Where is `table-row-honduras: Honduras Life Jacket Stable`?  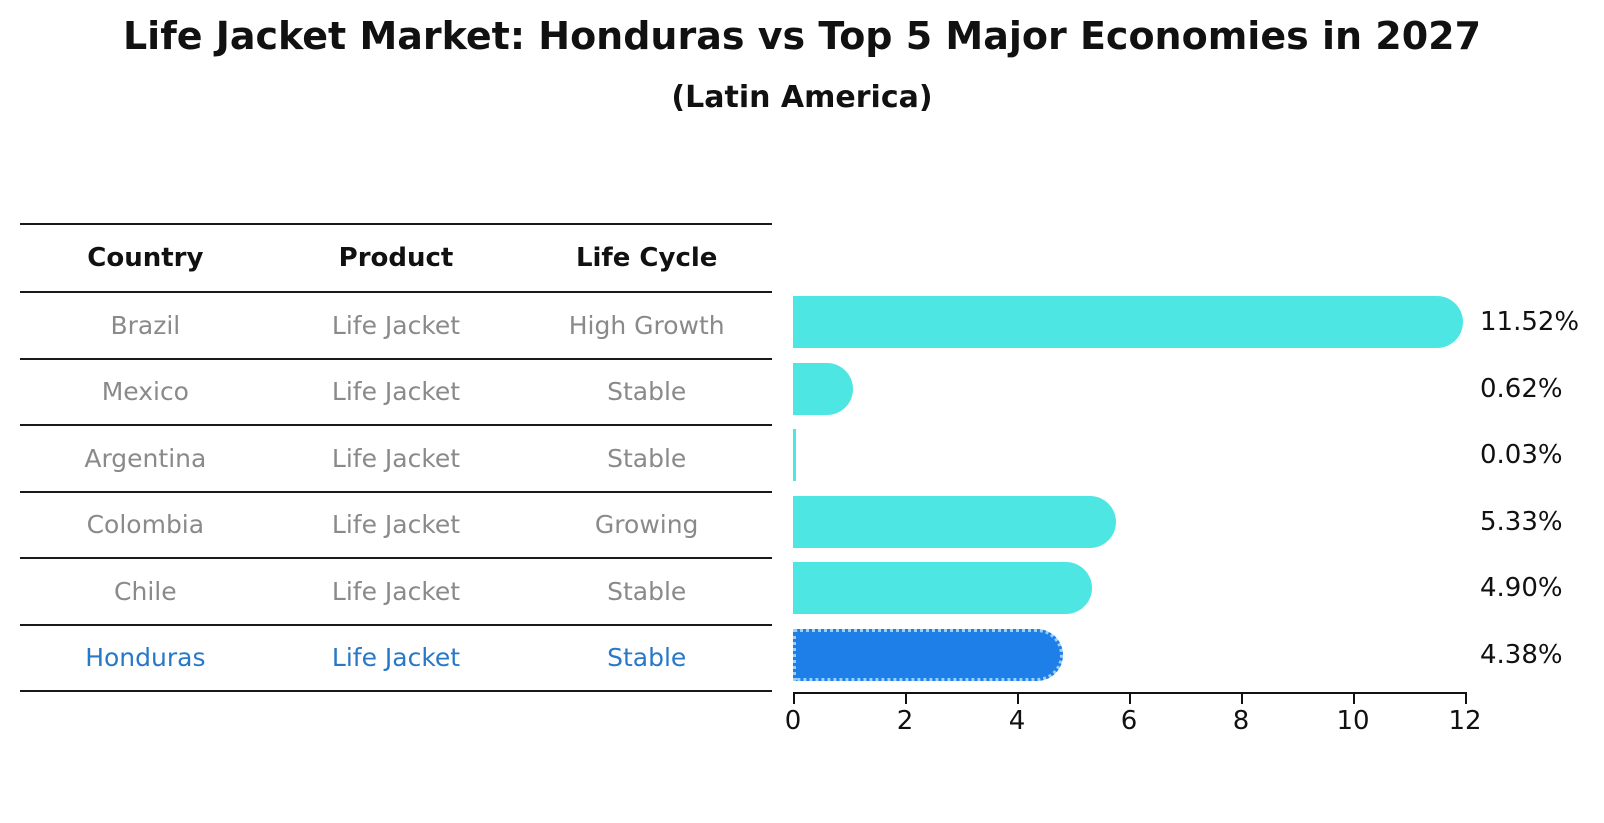
table-row-honduras: Honduras Life Jacket Stable is located at coordinates (396, 657).